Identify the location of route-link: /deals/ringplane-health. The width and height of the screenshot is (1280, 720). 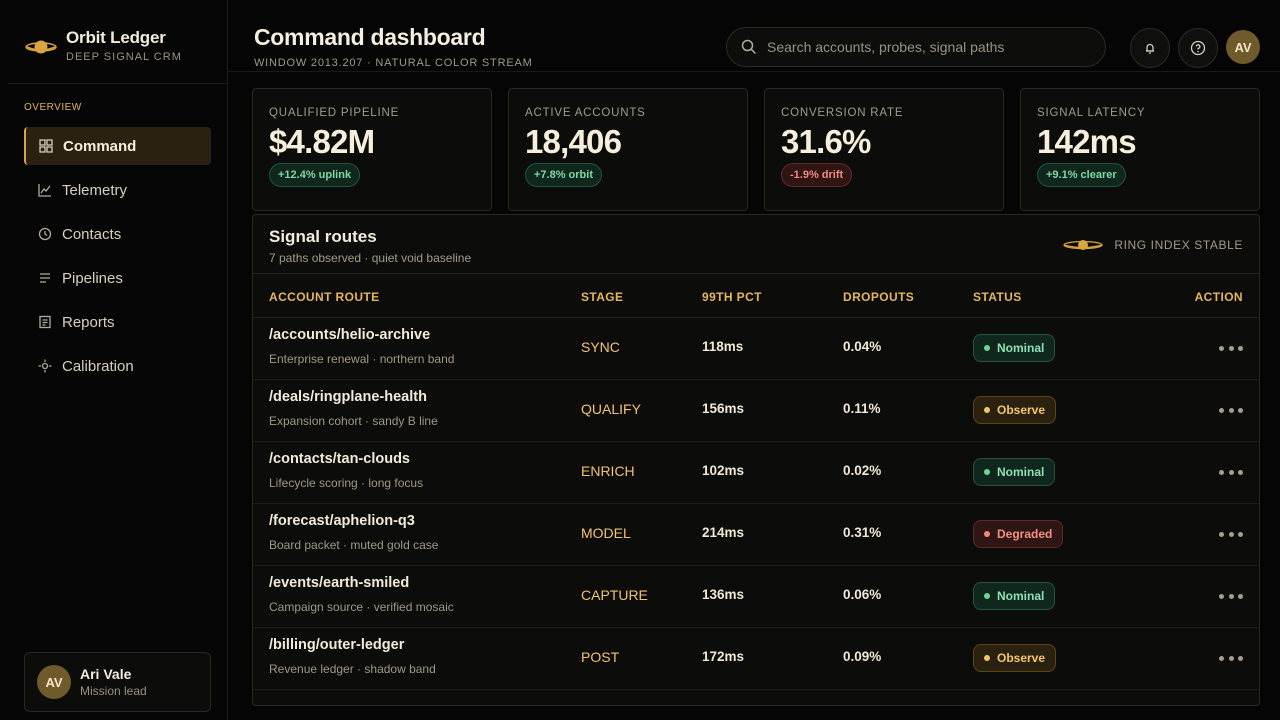
(348, 397).